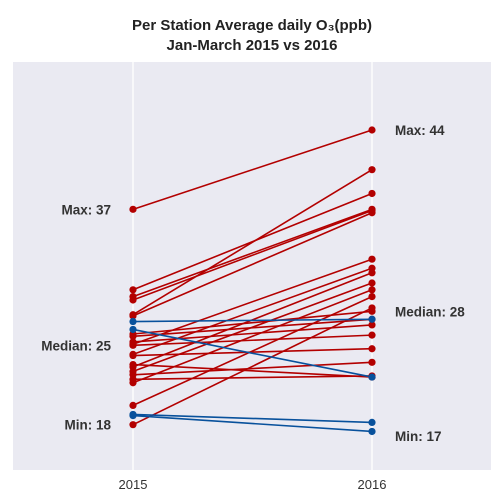 The width and height of the screenshot is (504, 504). Describe the element at coordinates (133, 484) in the screenshot. I see `x-tick-label-2015: 2015` at that location.